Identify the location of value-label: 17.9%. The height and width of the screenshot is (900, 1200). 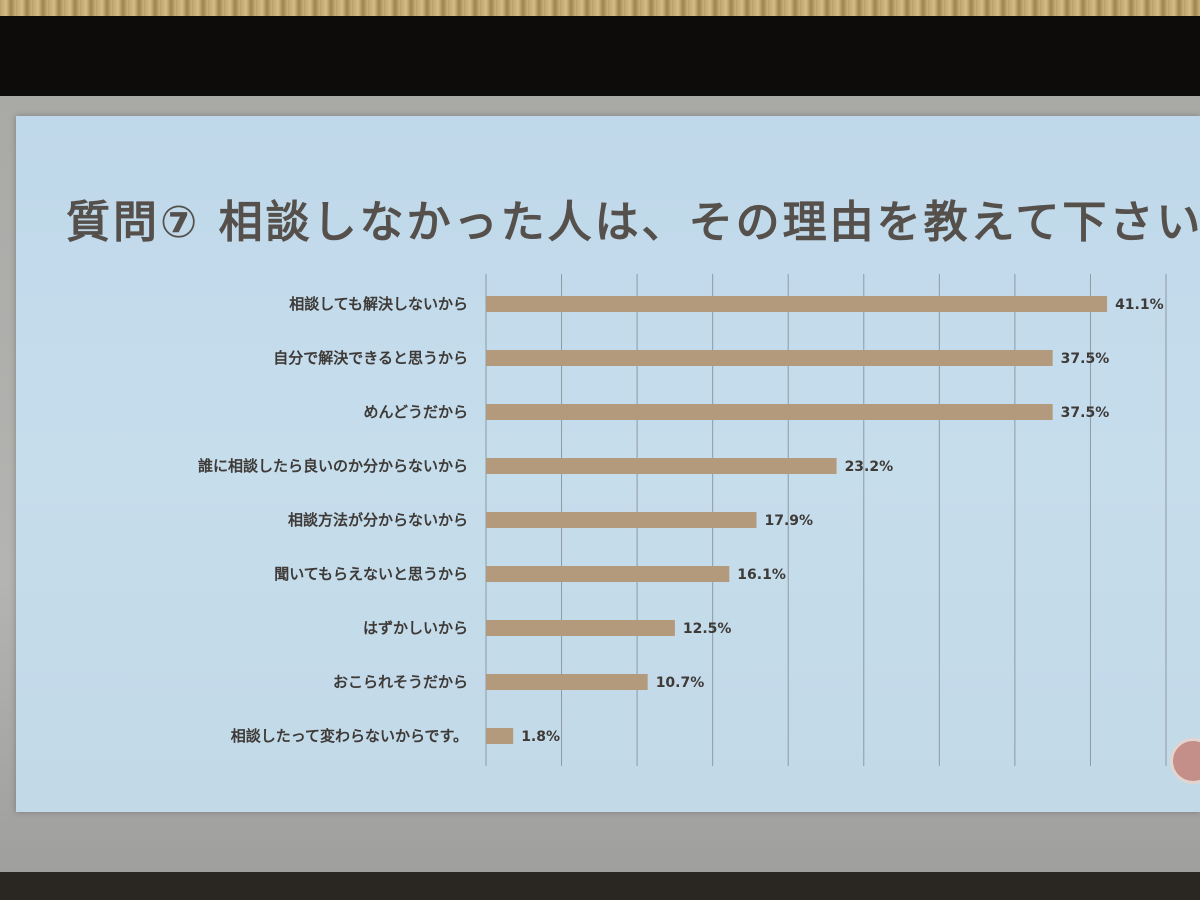
(788, 521).